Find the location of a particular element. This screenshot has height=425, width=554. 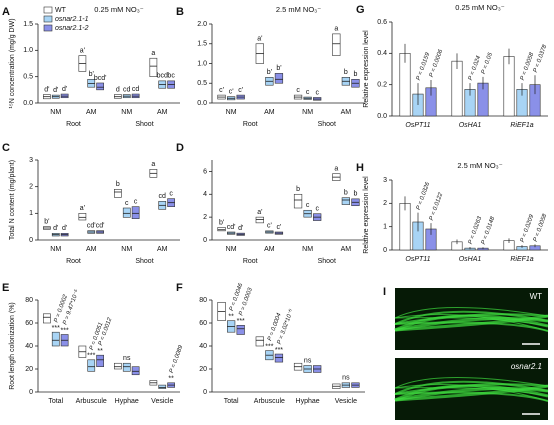

significance-label: a is located at coordinates (153, 164).